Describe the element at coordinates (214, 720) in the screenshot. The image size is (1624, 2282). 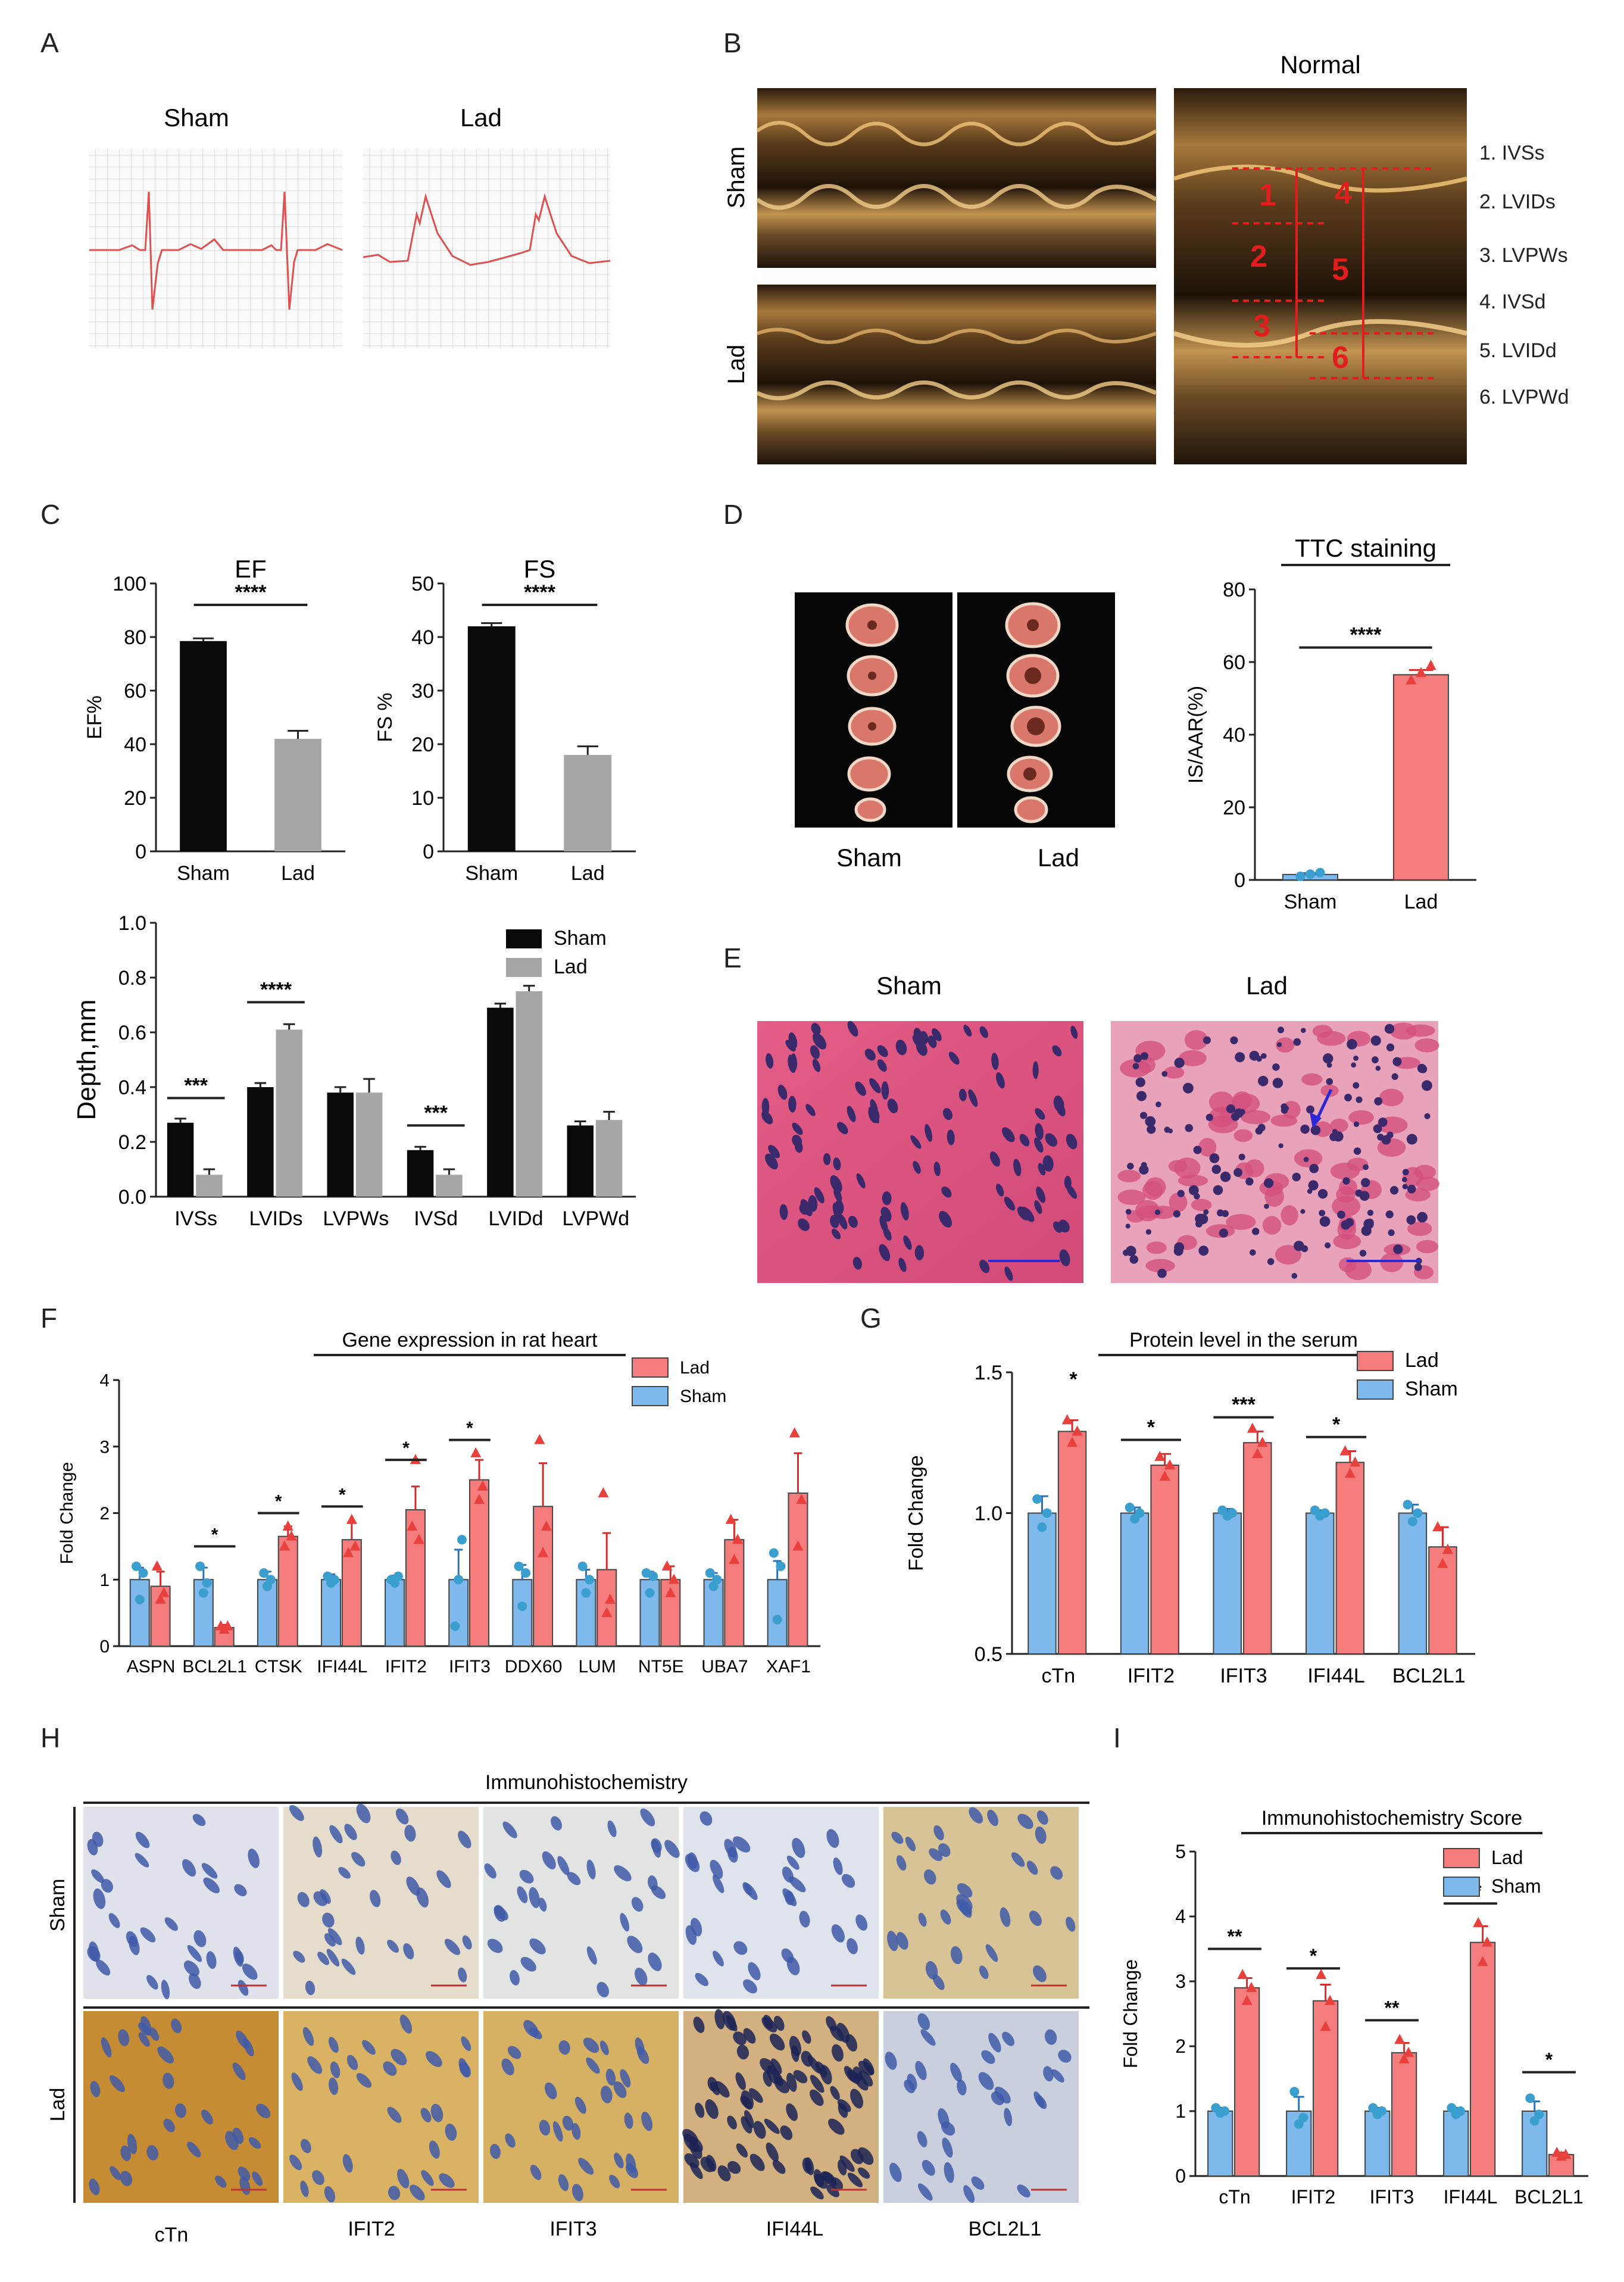
I see `chart-ef: 0 20 40 60 80 100 Sham Lad EF% EF****` at that location.